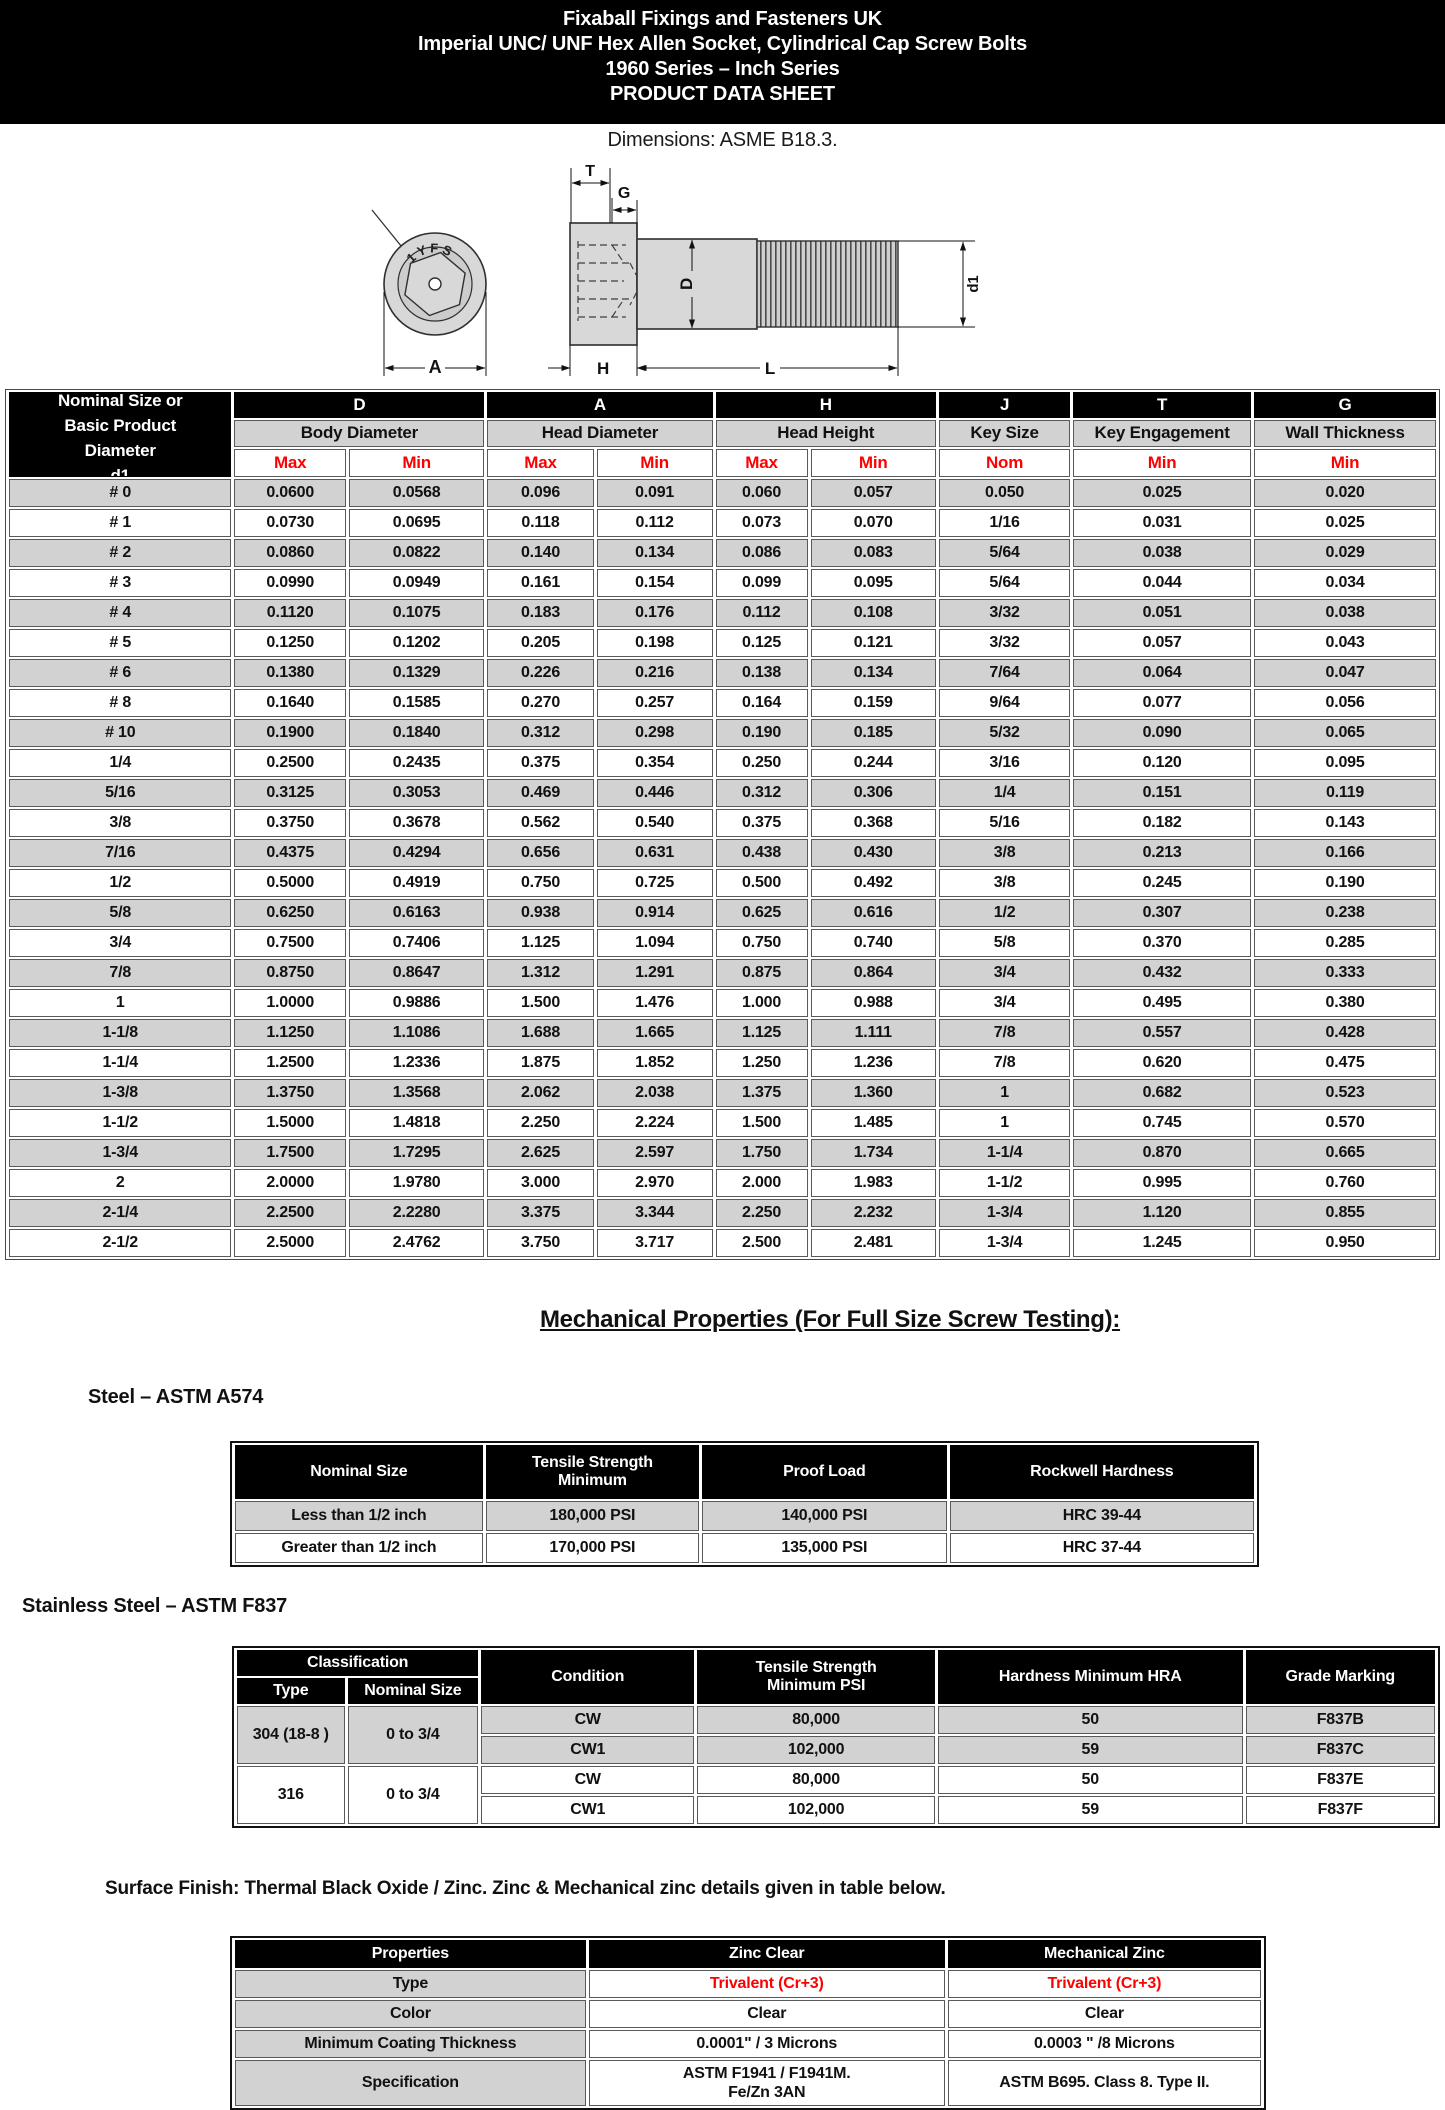 Image resolution: width=1445 pixels, height=2110 pixels. I want to click on head-diameter-min-cell: 1.094, so click(654, 943).